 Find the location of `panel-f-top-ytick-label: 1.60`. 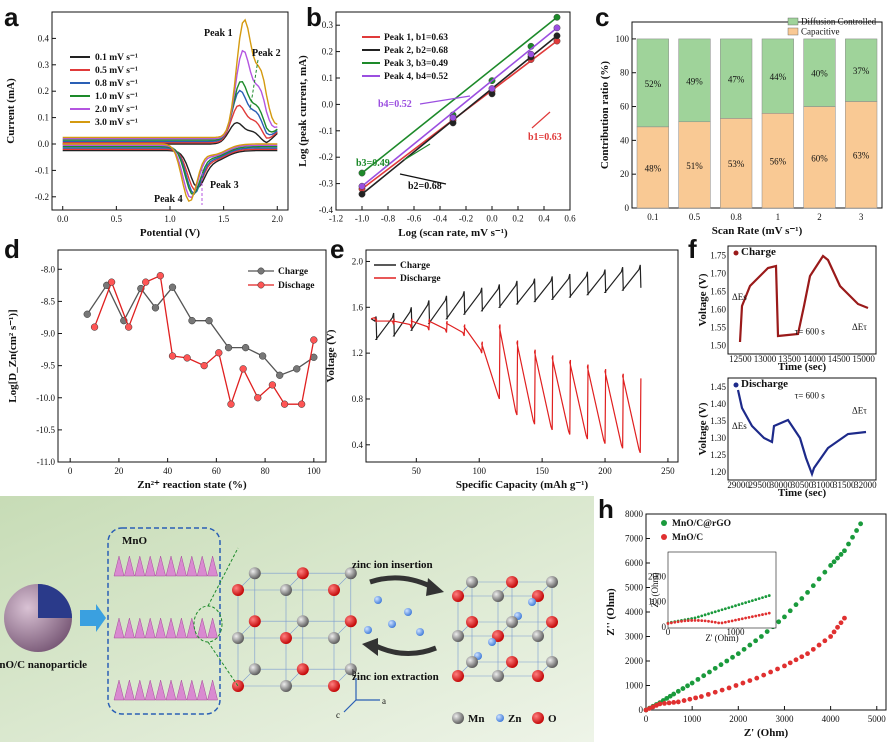

panel-f-top-ytick-label: 1.60 is located at coordinates (718, 310).